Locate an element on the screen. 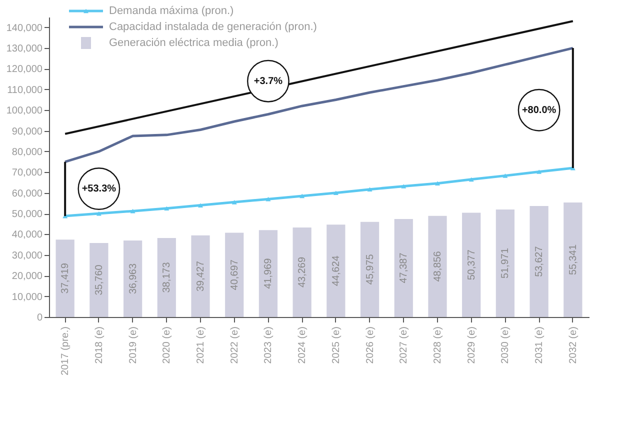 The width and height of the screenshot is (641, 421). data-label: 43,269 is located at coordinates (302, 272).